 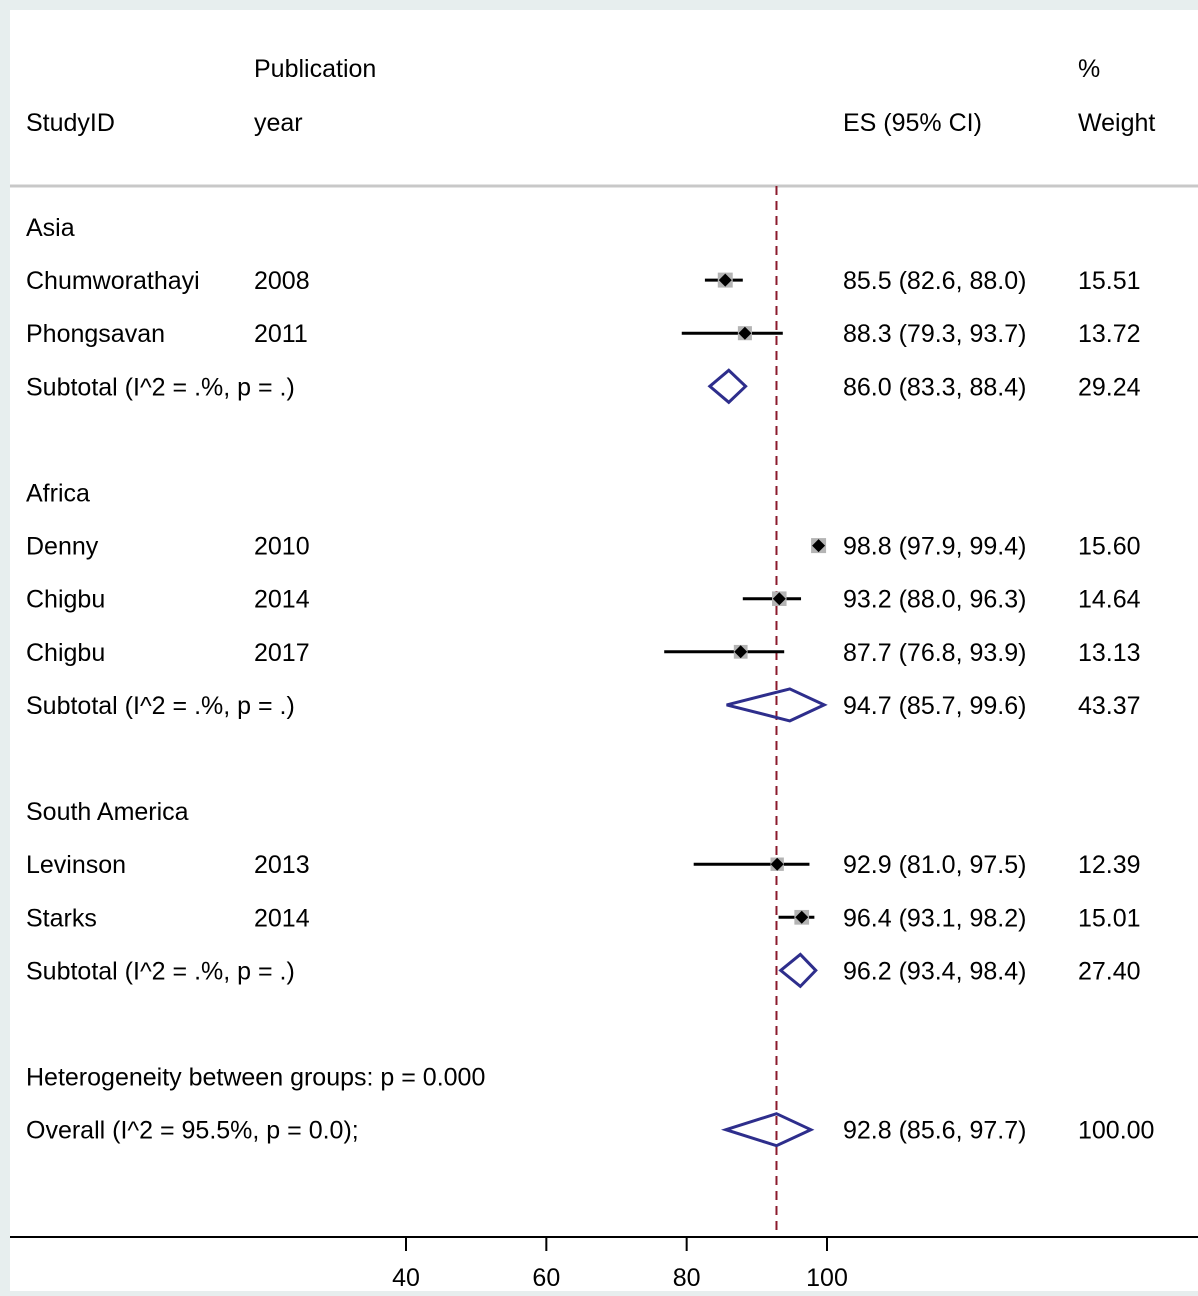 I want to click on row-es-ci: 96.4 (93.1, 98.2), so click(x=934, y=918).